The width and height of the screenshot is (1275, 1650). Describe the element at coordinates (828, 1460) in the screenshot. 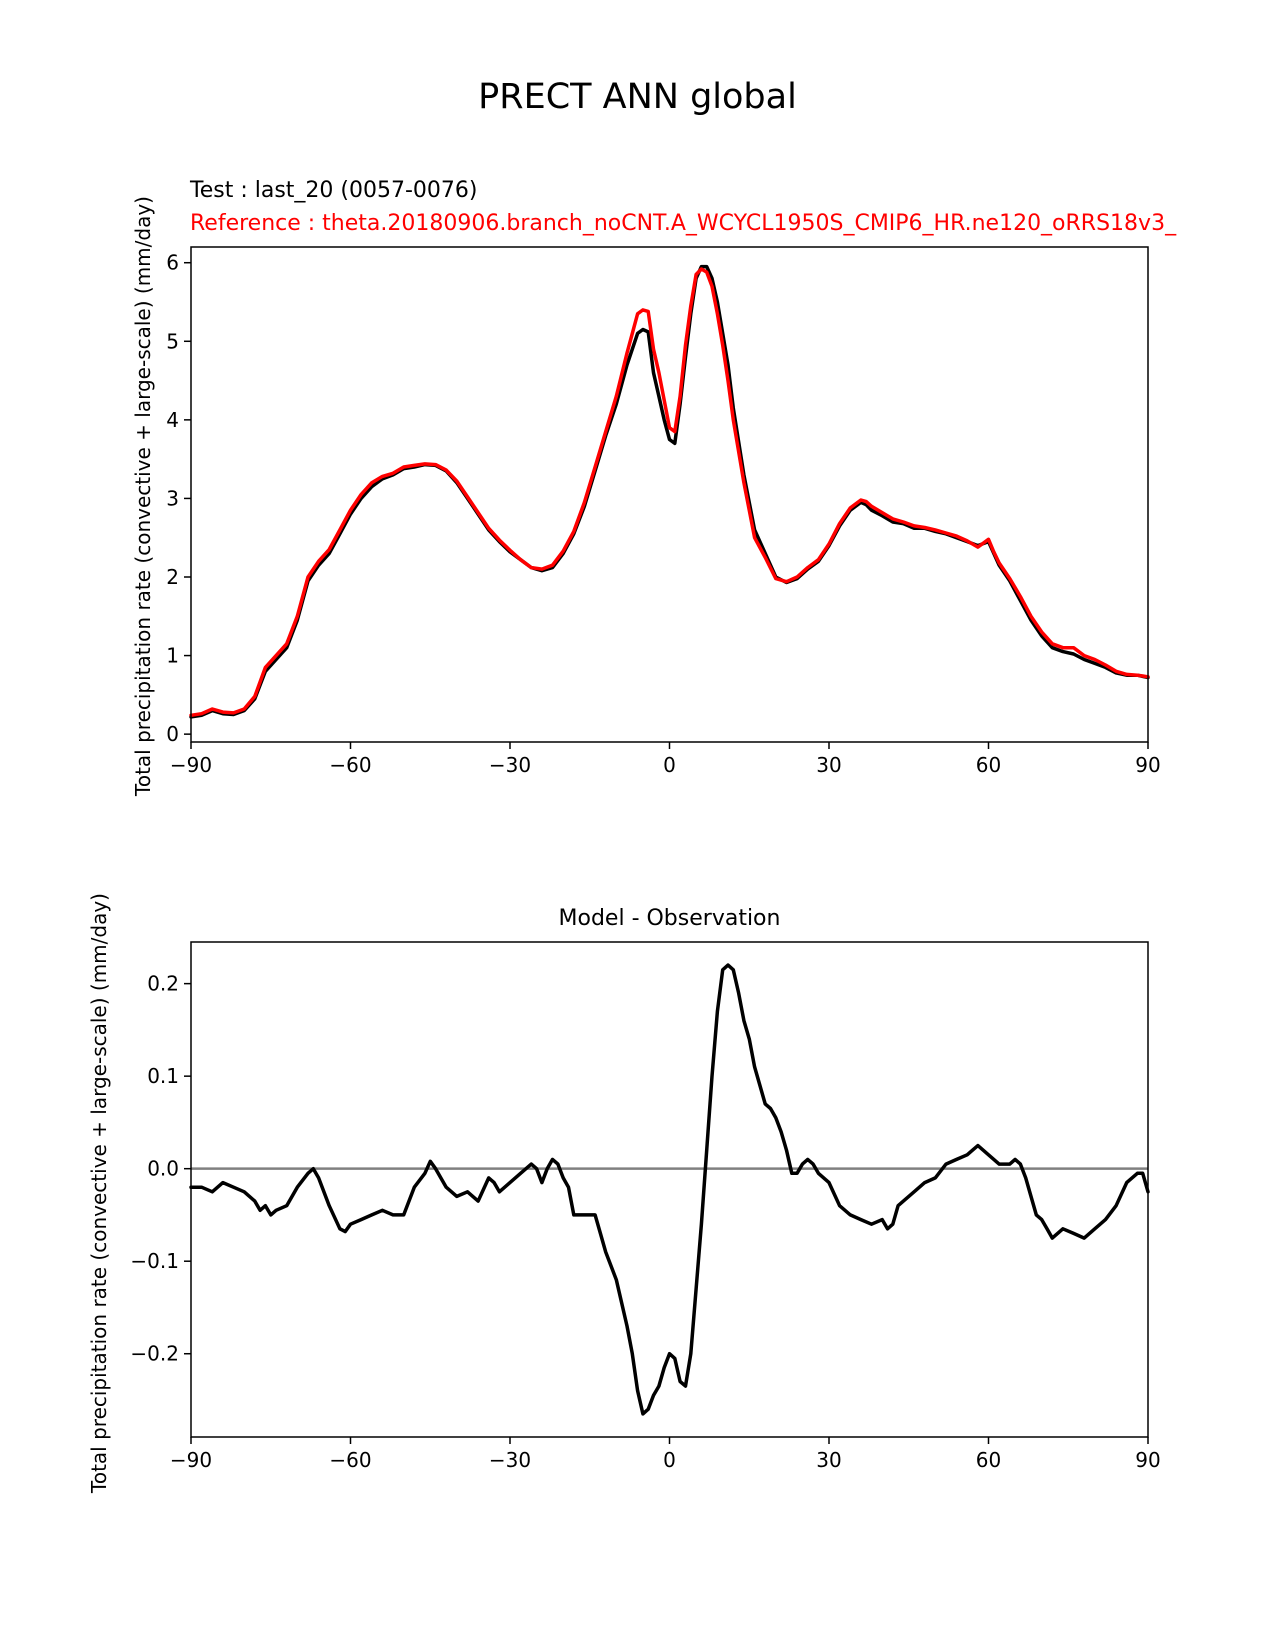

I see `bottom-x-tick-label: 30` at that location.